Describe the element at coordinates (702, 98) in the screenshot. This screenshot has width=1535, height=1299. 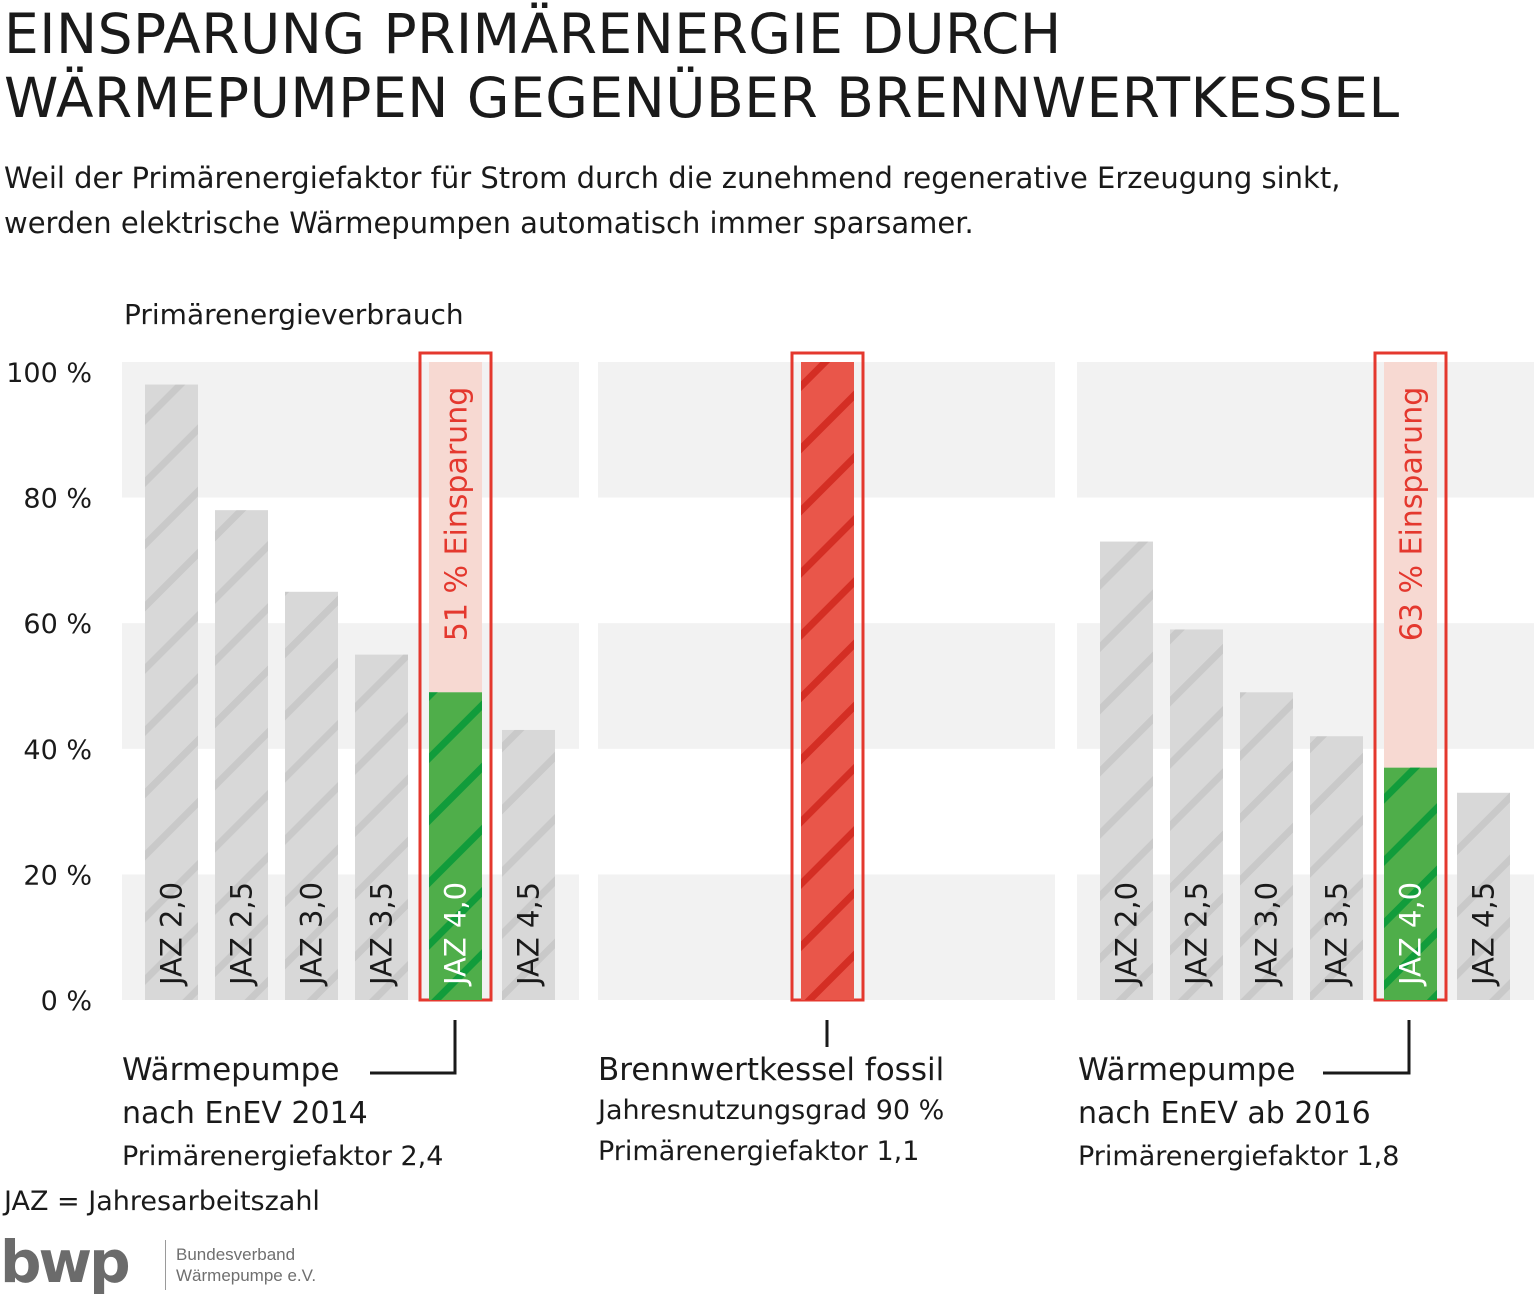
I see `title-line-2: WÄRMEPUMPEN GEGENÜBER BRENNWERTKESSEL` at that location.